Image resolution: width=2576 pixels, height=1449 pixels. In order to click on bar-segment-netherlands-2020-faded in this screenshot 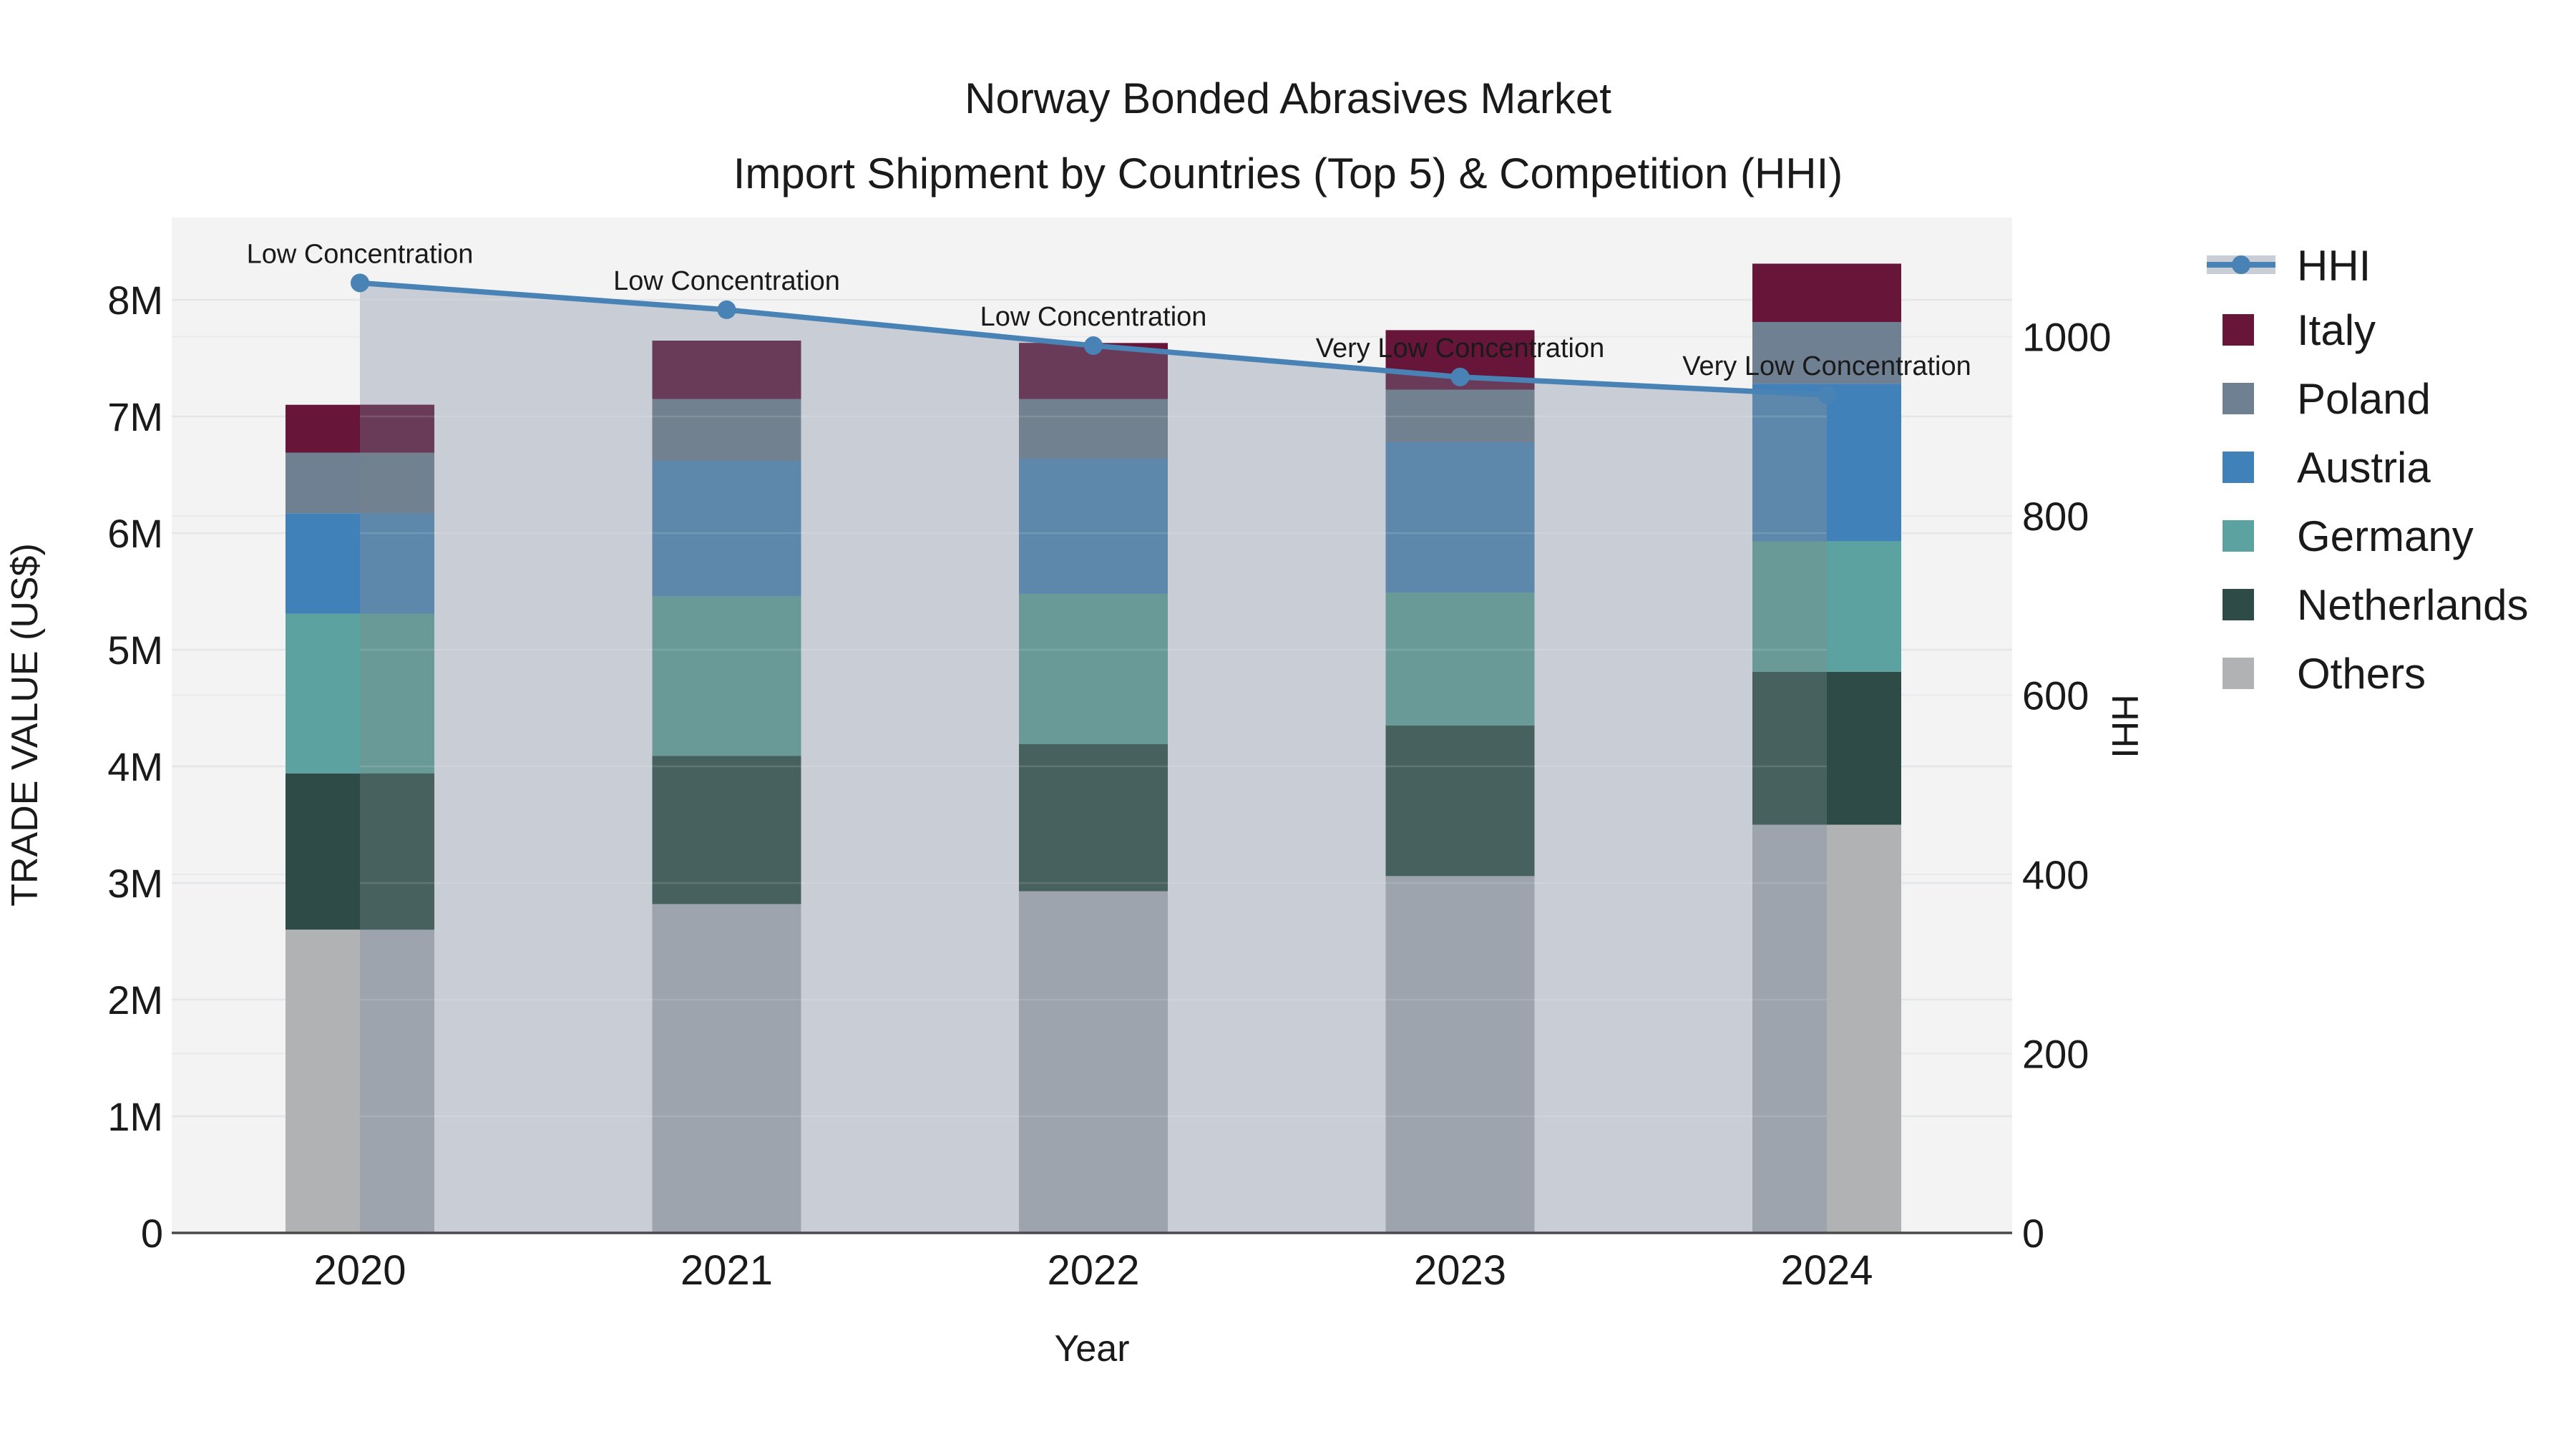, I will do `click(360, 851)`.